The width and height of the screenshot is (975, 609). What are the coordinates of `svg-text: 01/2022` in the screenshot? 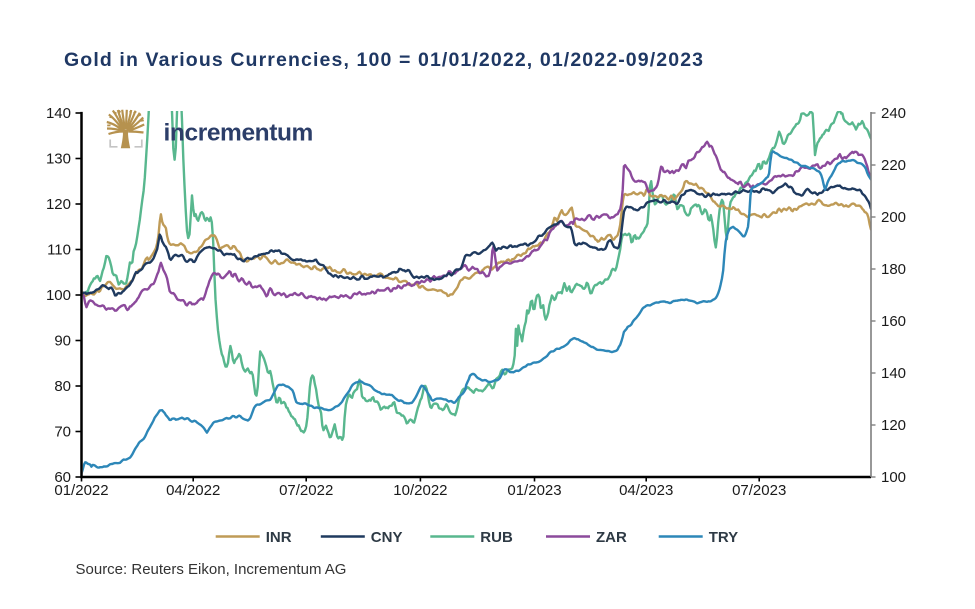 It's located at (81, 490).